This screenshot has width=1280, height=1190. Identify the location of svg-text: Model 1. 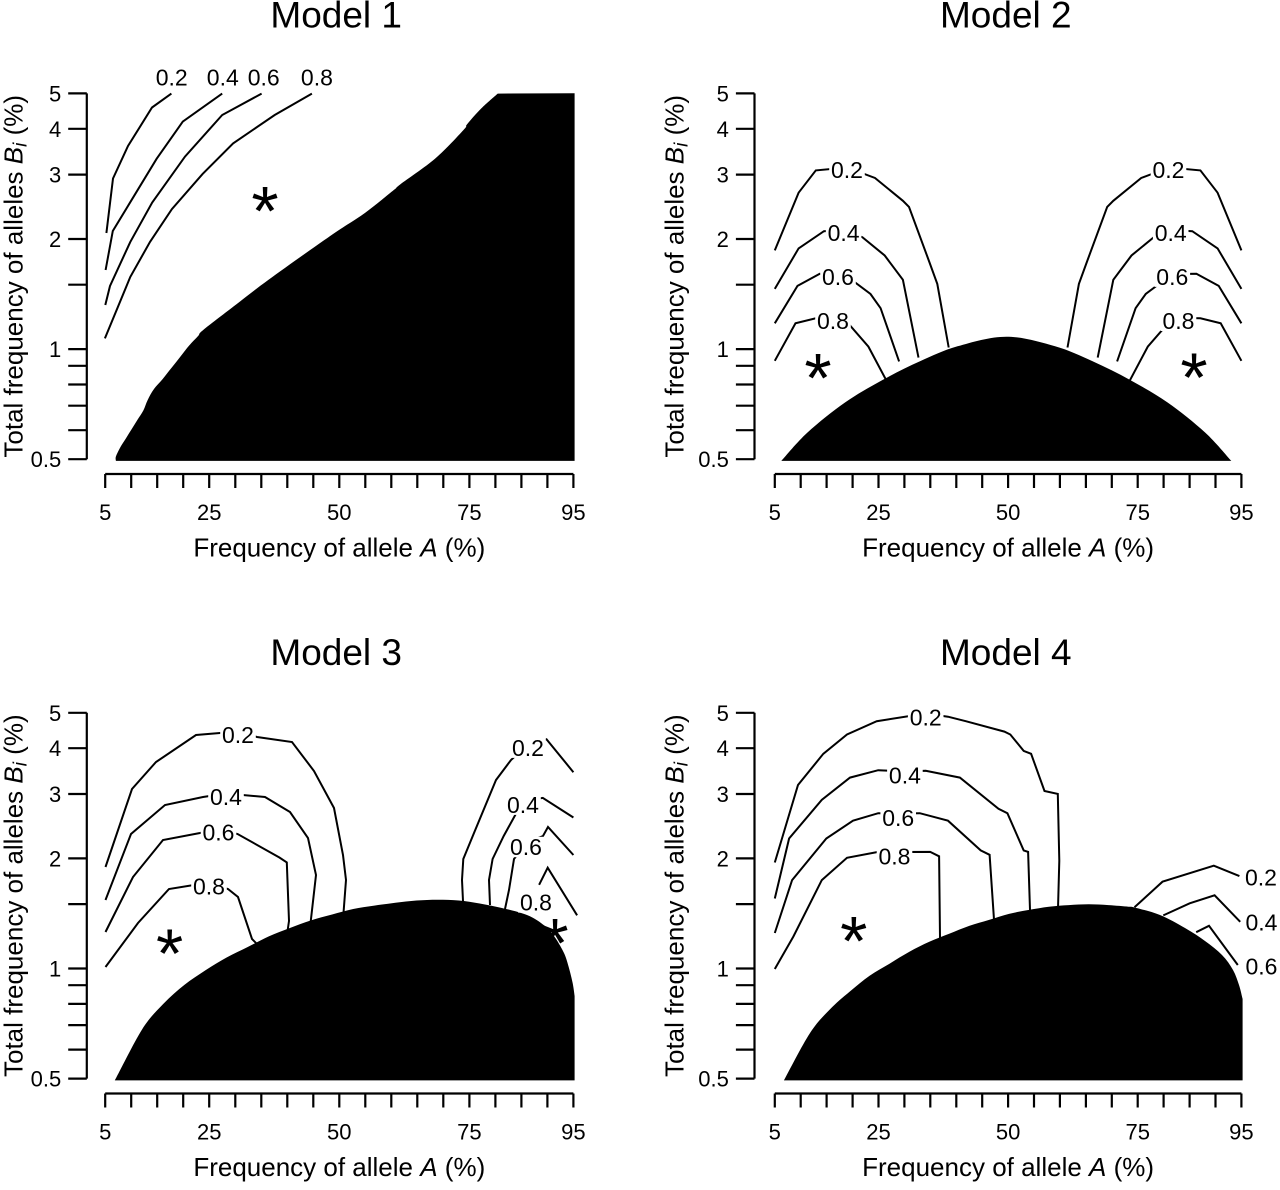
(336, 18).